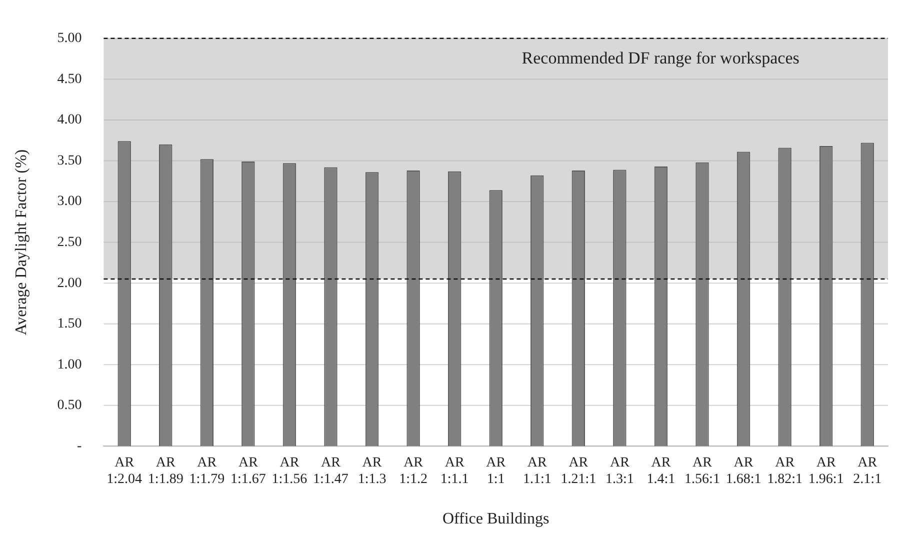  What do you see at coordinates (661, 58) in the screenshot?
I see `band-label: Recommended DF range for workspaces` at bounding box center [661, 58].